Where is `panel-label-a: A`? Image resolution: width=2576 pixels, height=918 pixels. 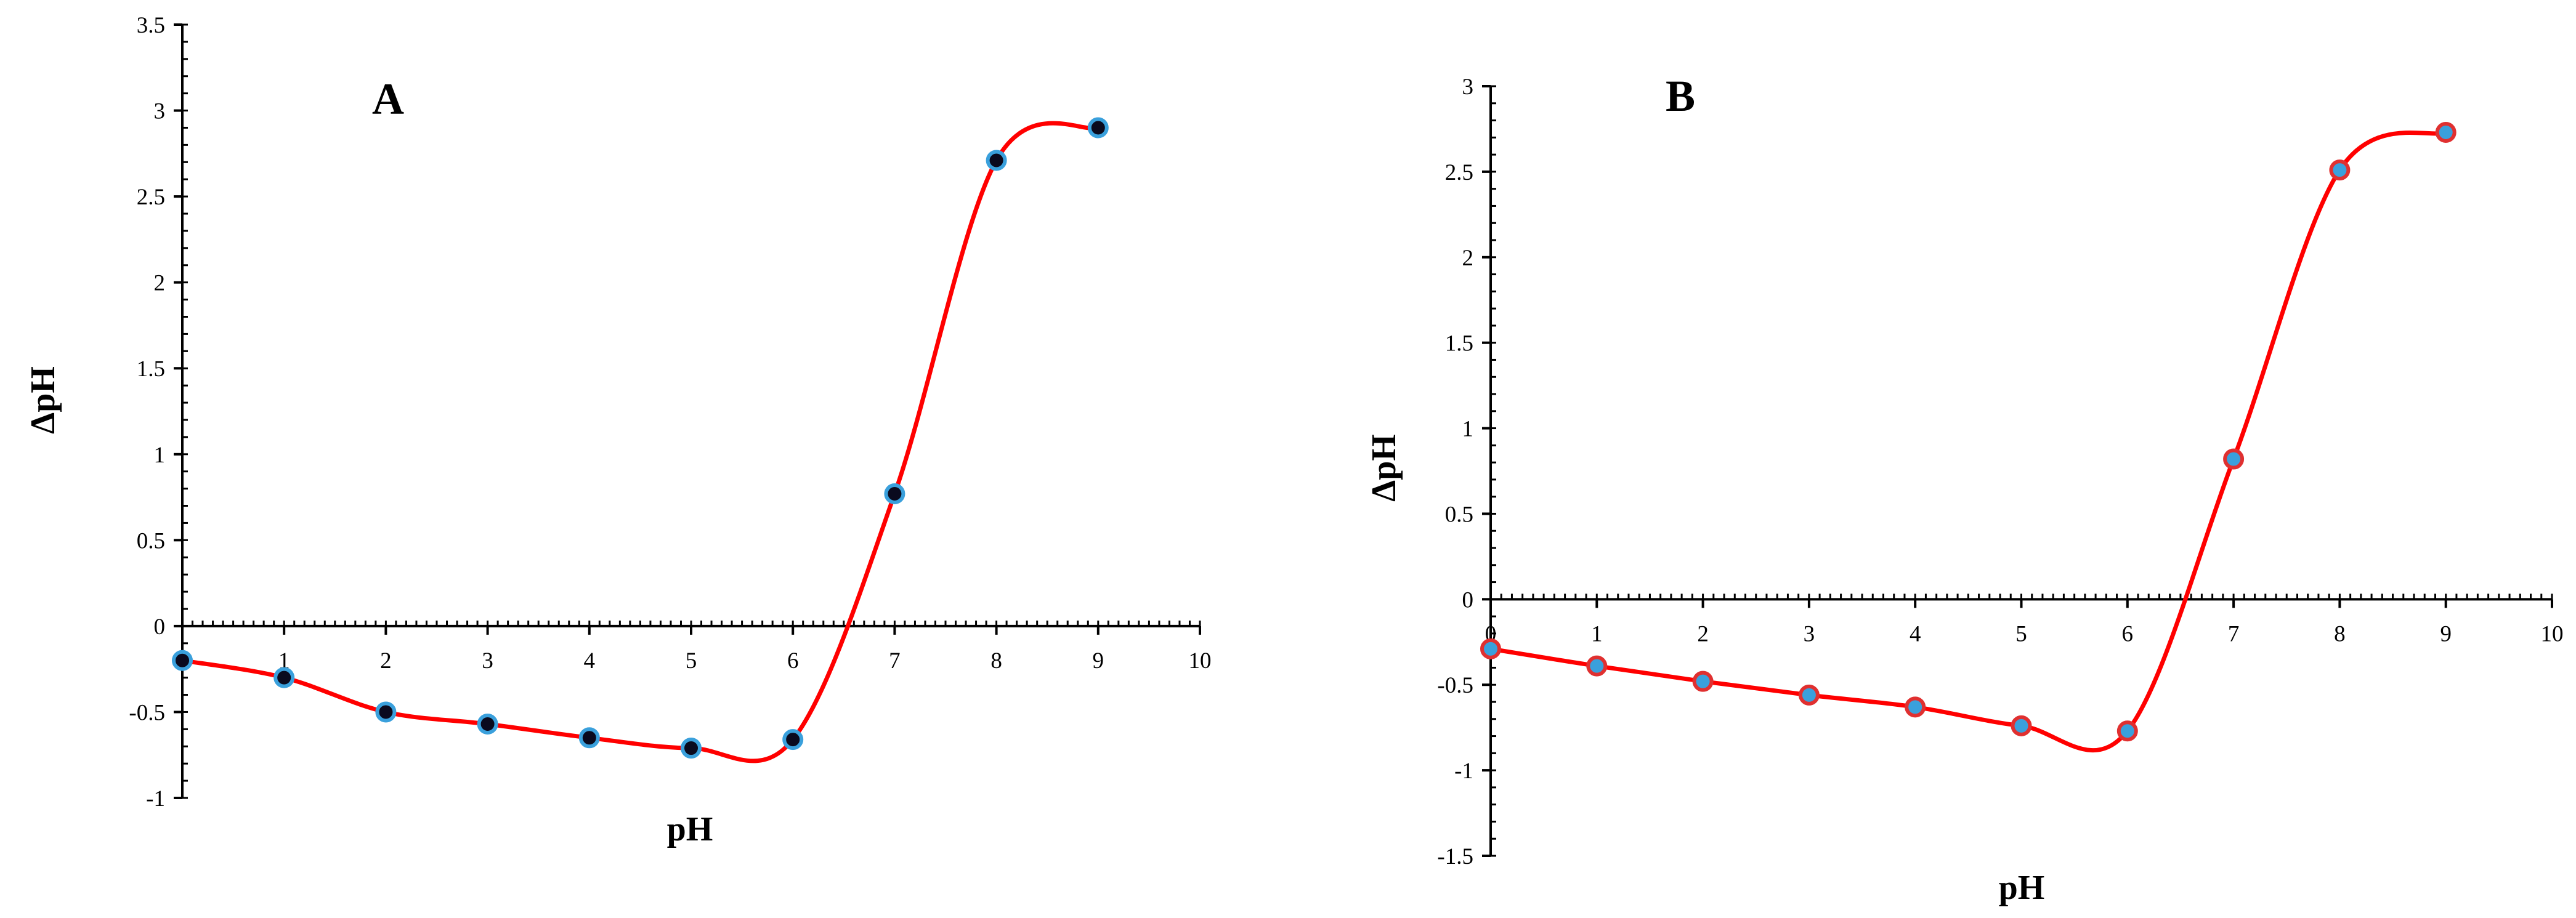 panel-label-a: A is located at coordinates (388, 99).